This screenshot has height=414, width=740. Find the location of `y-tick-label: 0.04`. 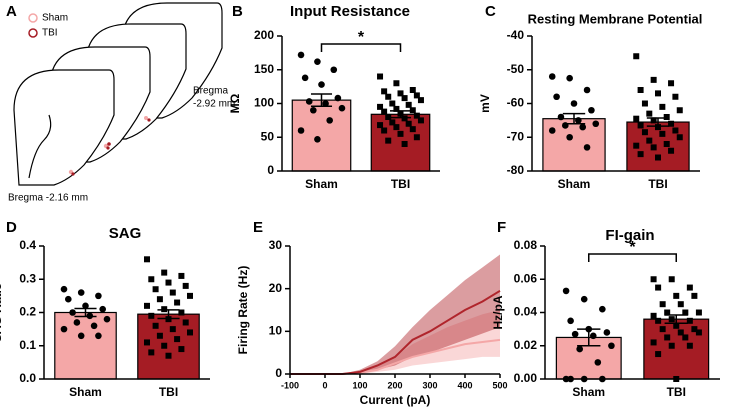

y-tick-label: 0.04 is located at coordinates (526, 312).